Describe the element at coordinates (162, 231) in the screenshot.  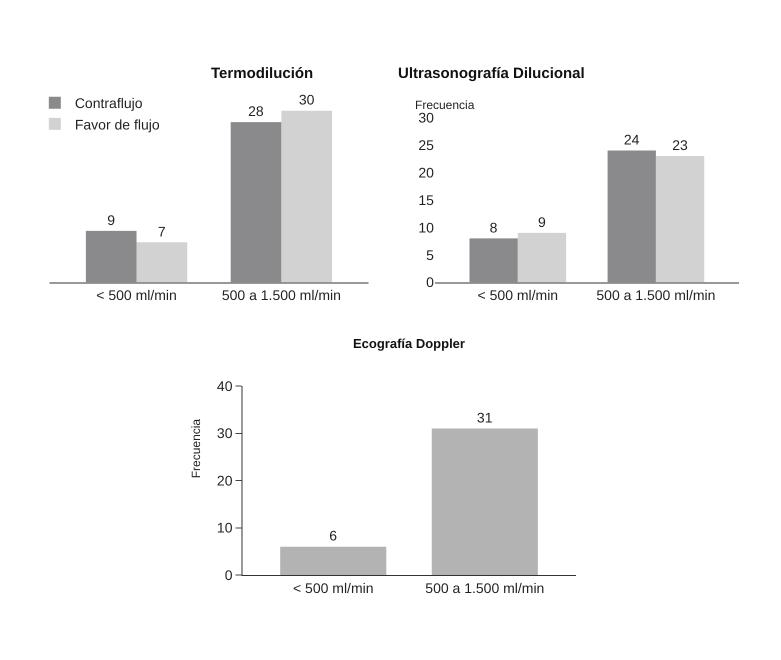
I see `data-label: 7` at that location.